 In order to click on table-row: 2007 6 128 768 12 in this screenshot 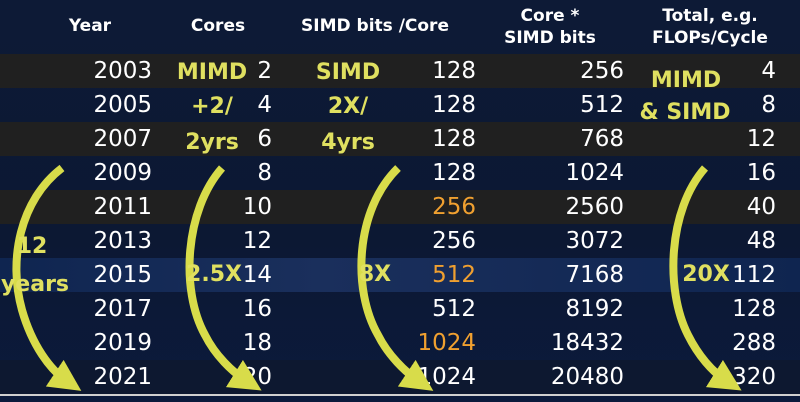, I will do `click(400, 139)`.